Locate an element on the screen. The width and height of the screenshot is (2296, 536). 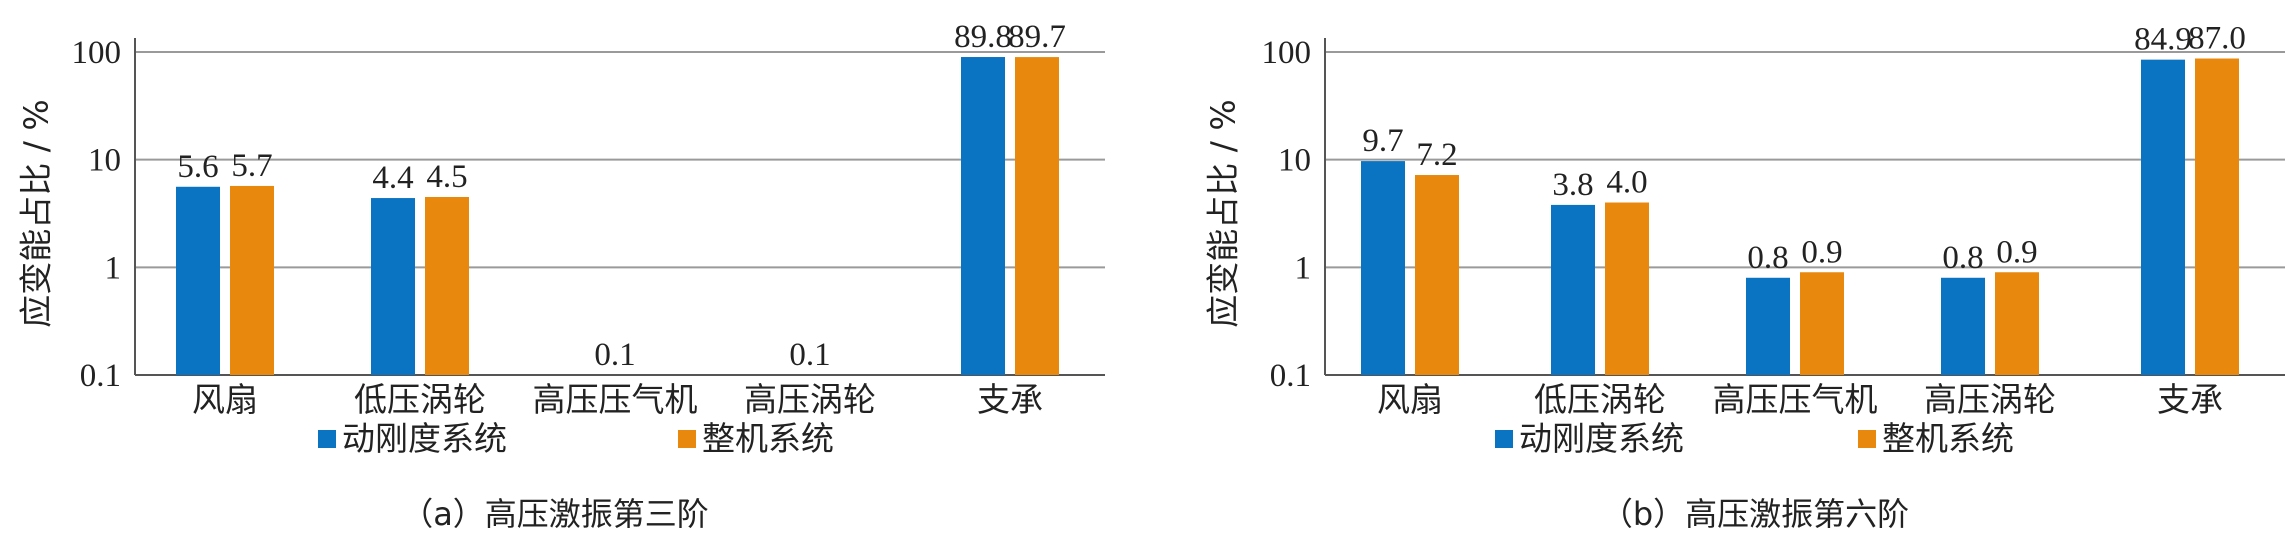
data-label: 9.7 is located at coordinates (1382, 141).